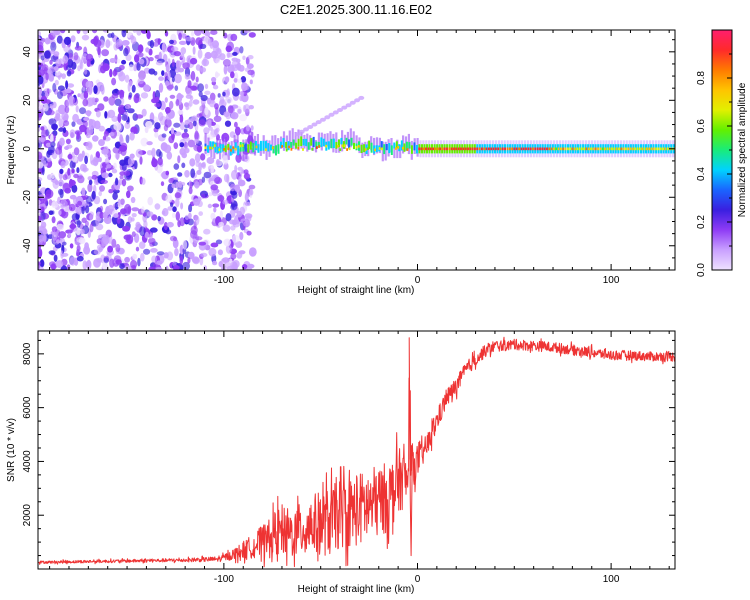 The height and width of the screenshot is (600, 750). I want to click on heatmap-noise-cells, so click(147, 150).